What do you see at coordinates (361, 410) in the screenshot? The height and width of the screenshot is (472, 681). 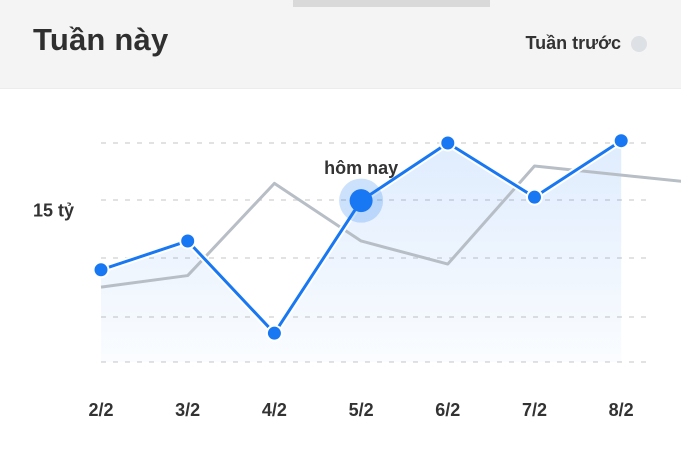 I see `x-tick-label: 5/2` at bounding box center [361, 410].